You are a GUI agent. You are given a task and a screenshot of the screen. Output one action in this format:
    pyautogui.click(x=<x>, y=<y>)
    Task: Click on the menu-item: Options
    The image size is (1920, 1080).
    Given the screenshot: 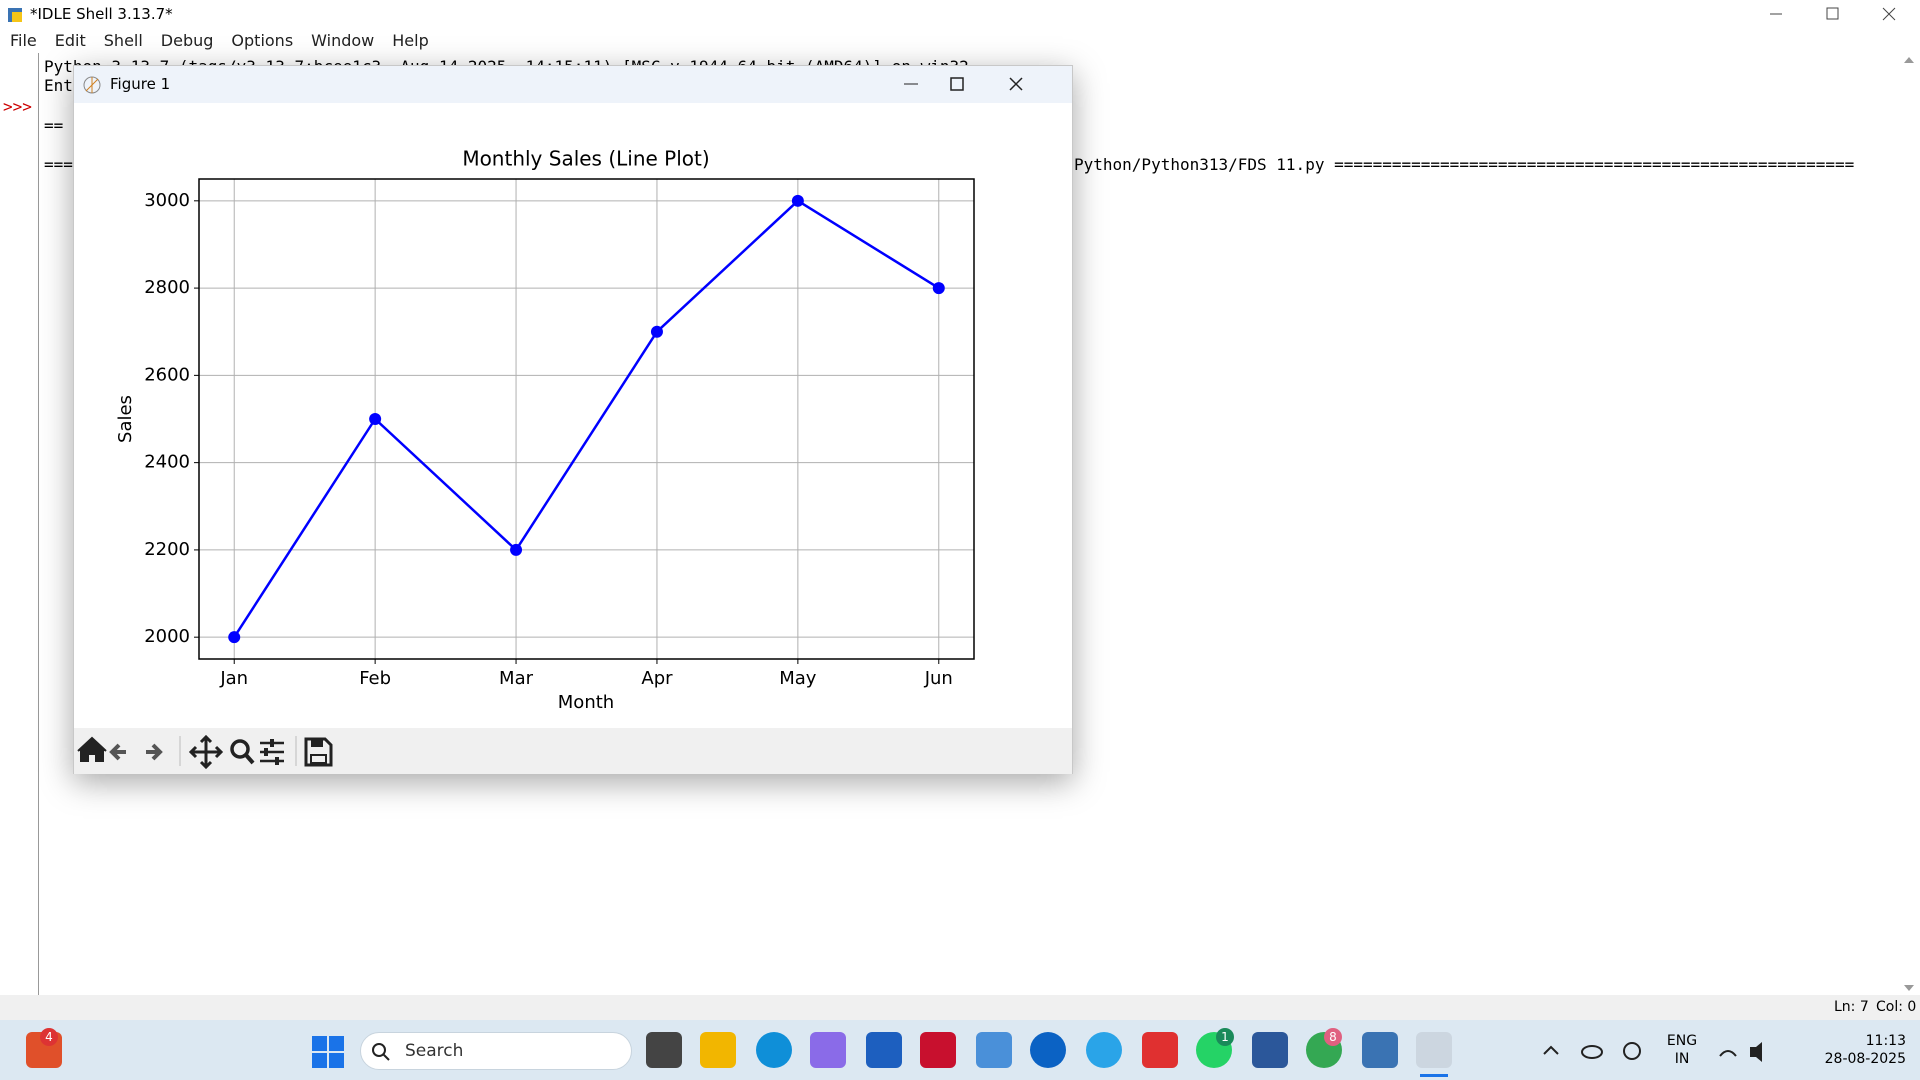 What is the action you would take?
    pyautogui.click(x=262, y=40)
    